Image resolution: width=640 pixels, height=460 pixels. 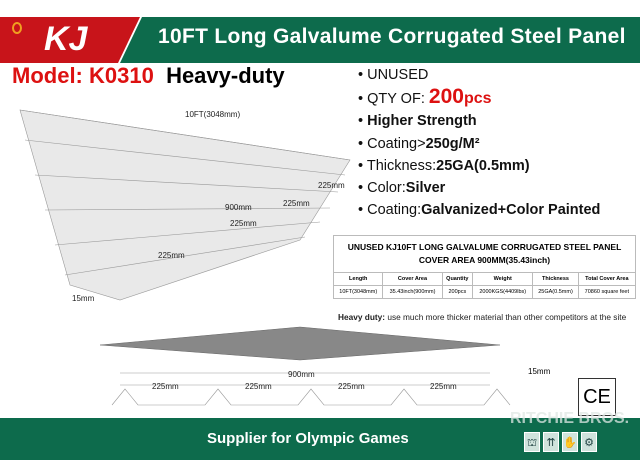 What do you see at coordinates (503, 279) in the screenshot?
I see `table-header: Weight` at bounding box center [503, 279].